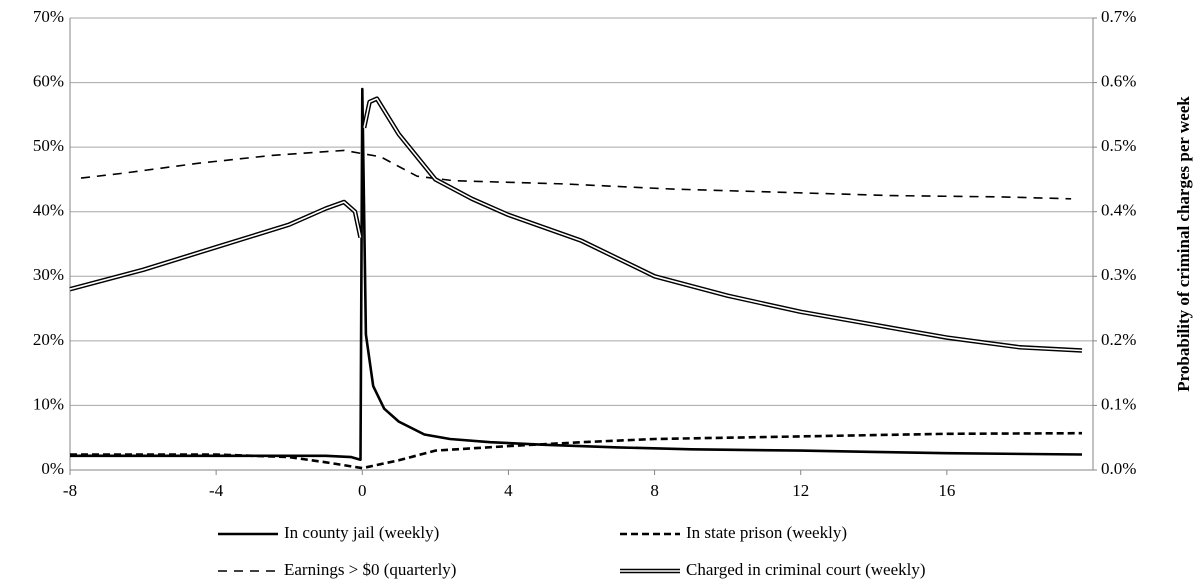  I want to click on y2-tick-label: 0.6%, so click(1118, 80).